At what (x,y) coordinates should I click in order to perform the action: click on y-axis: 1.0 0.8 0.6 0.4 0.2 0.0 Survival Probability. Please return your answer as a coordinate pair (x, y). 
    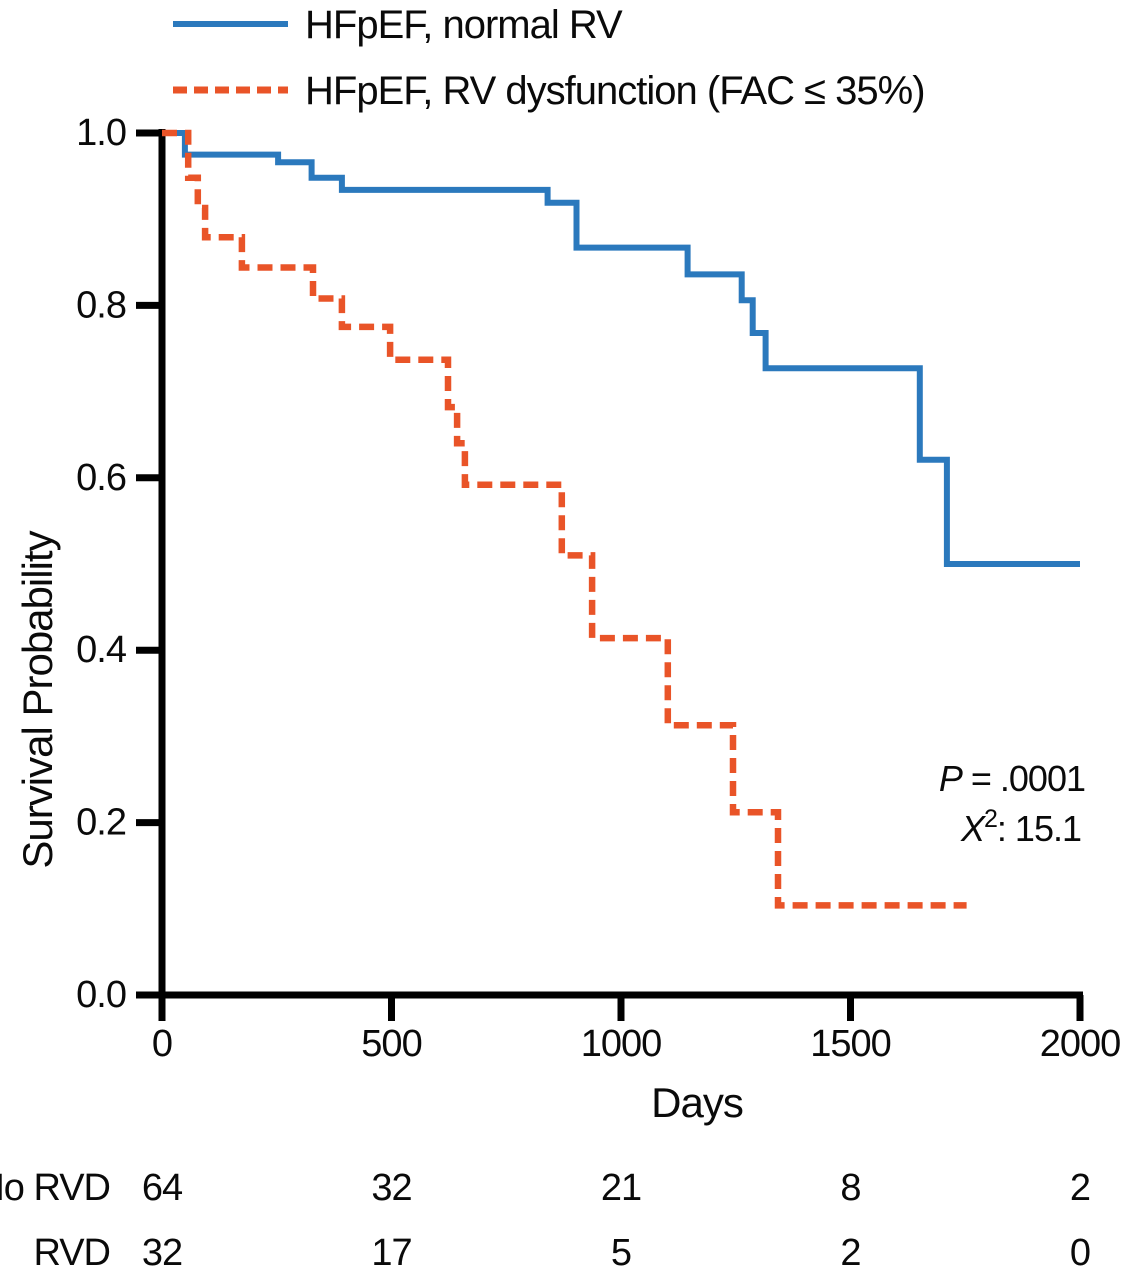
    Looking at the image, I should click on (90, 564).